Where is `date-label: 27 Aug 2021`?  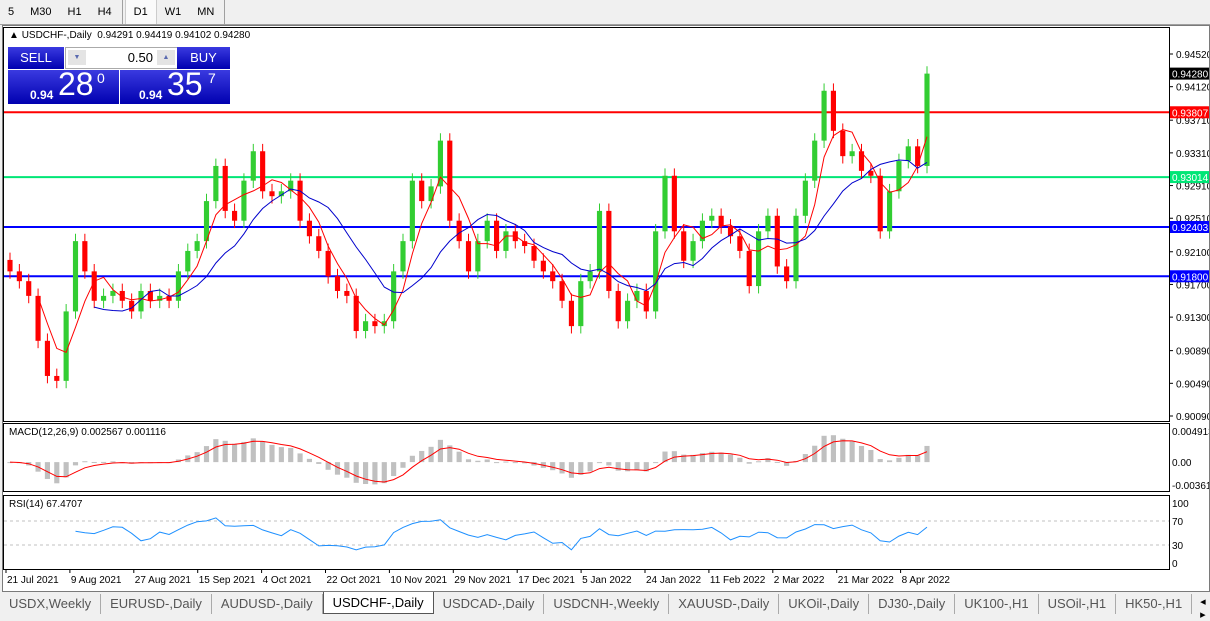
date-label: 27 Aug 2021 is located at coordinates (163, 580).